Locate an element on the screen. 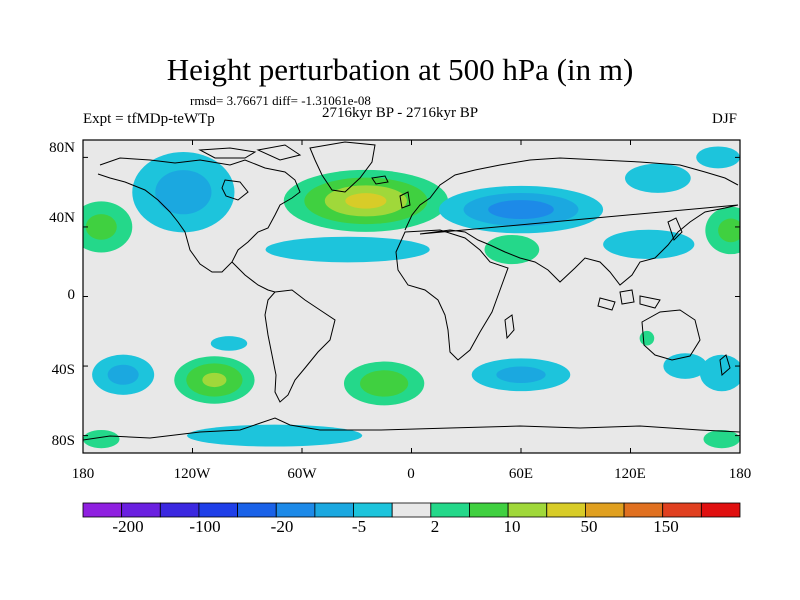 This screenshot has width=800, height=600. season-label: DJF is located at coordinates (725, 119).